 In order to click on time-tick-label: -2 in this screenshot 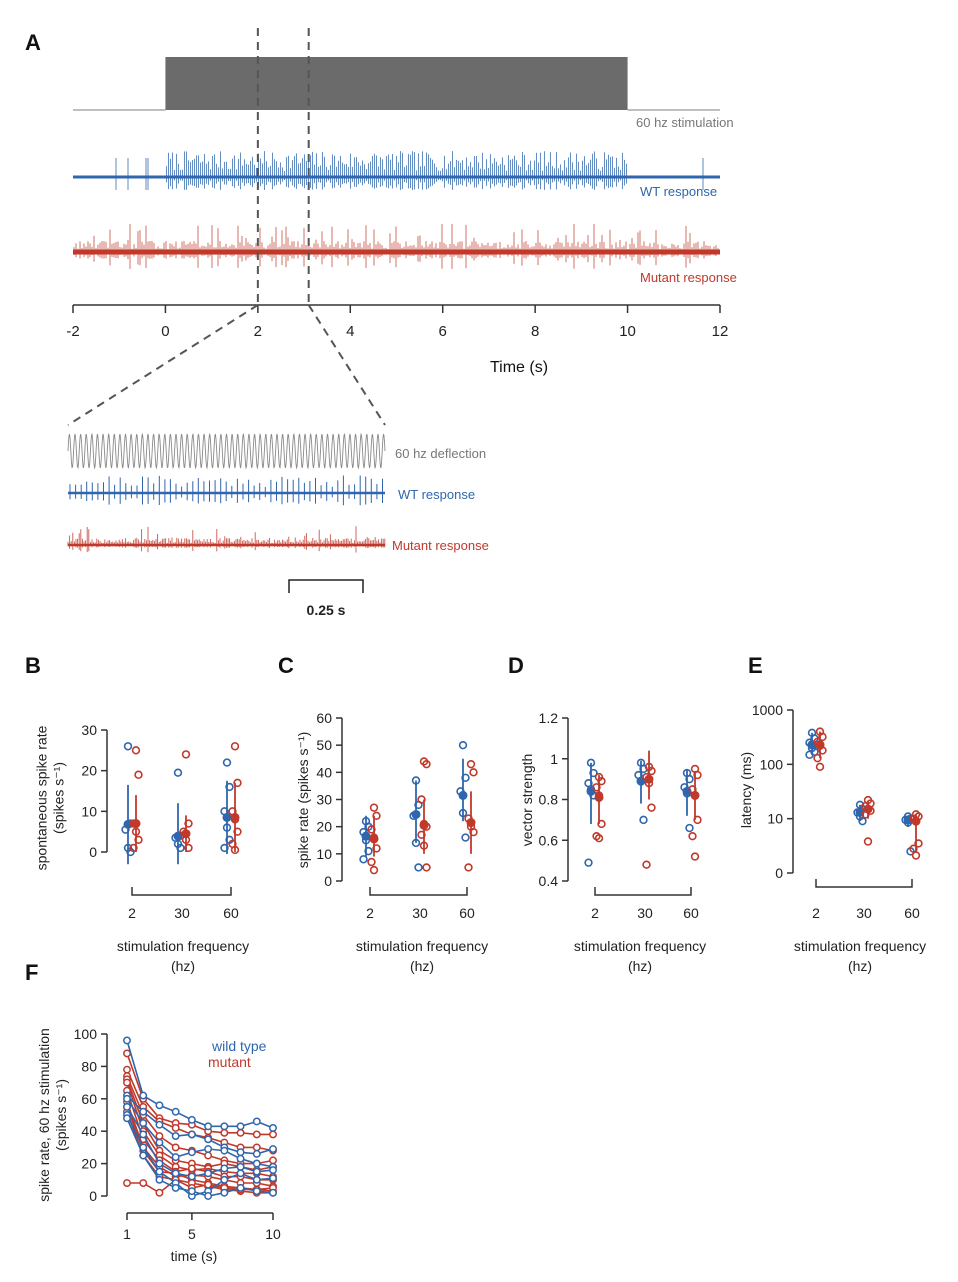, I will do `click(72, 331)`.